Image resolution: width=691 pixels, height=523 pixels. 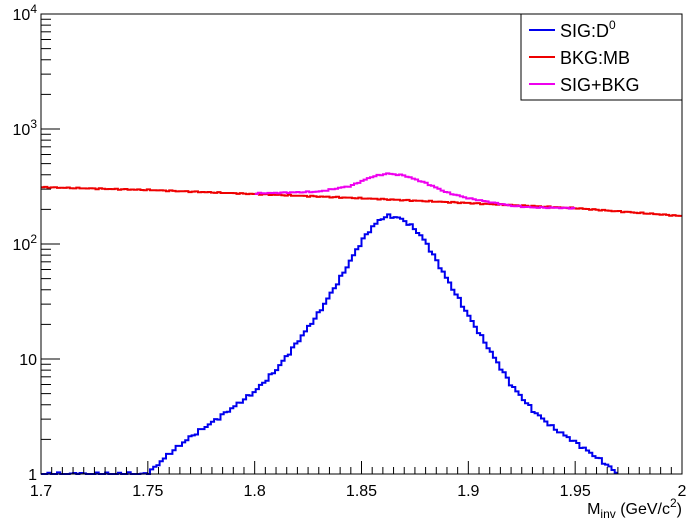 I want to click on y-tick-exponent: 4, so click(x=33, y=9).